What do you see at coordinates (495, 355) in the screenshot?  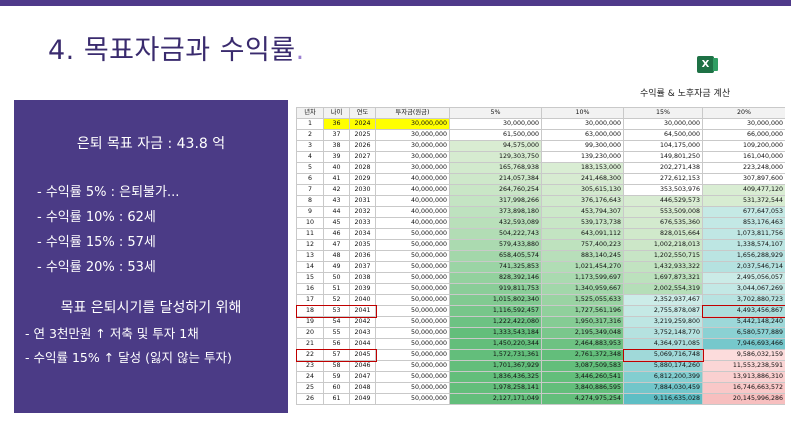 I see `table-cell: 1,572,731,361` at bounding box center [495, 355].